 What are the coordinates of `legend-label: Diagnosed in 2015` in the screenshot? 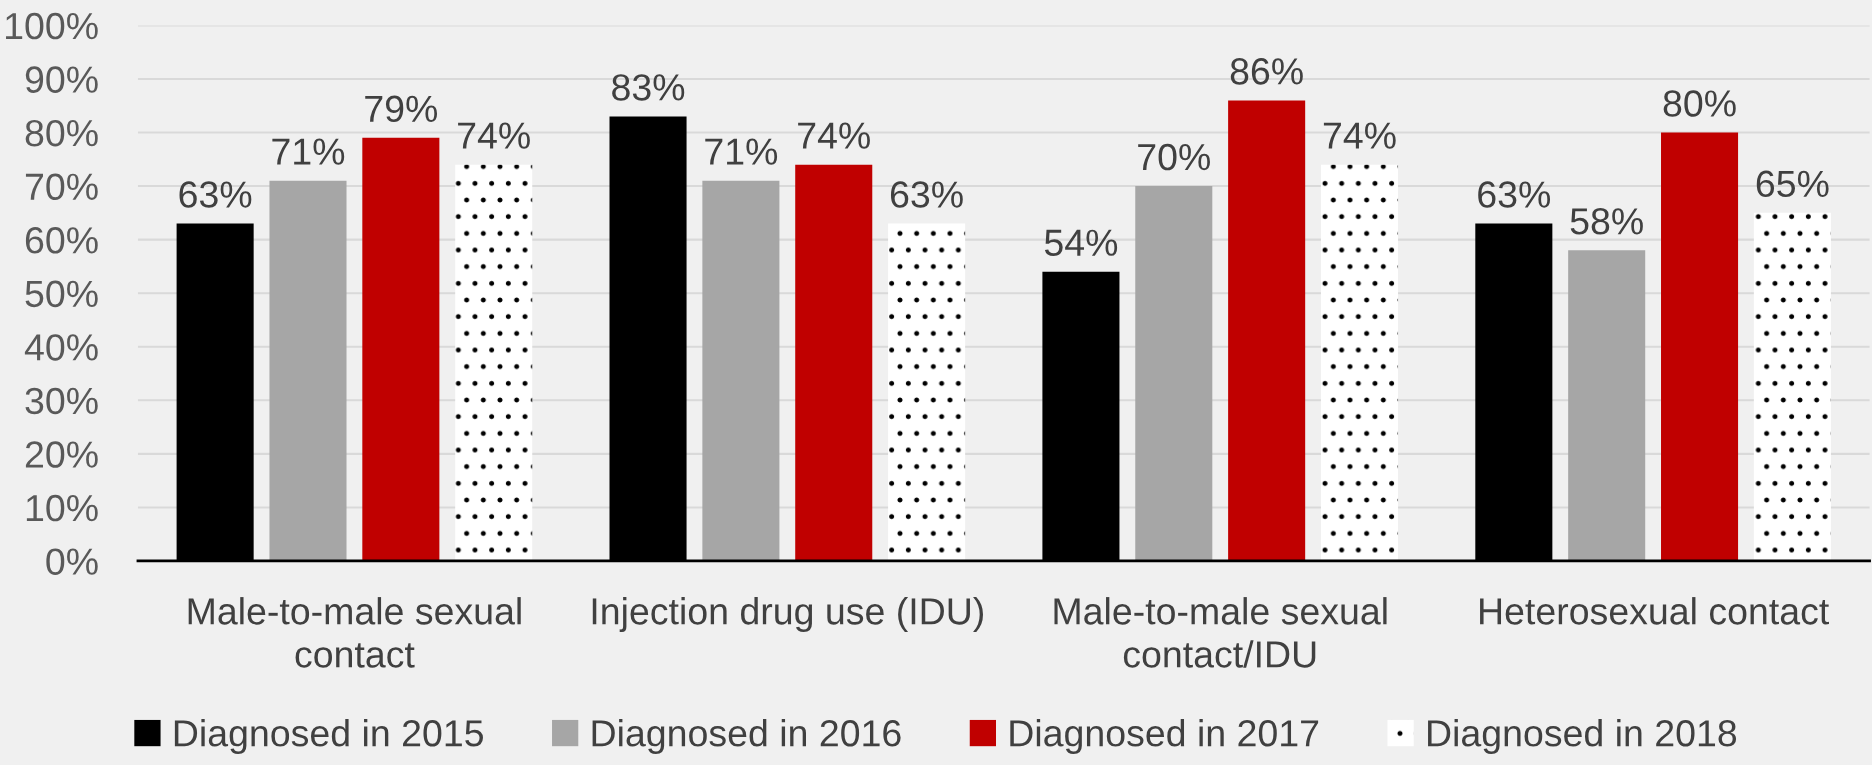 It's located at (328, 736).